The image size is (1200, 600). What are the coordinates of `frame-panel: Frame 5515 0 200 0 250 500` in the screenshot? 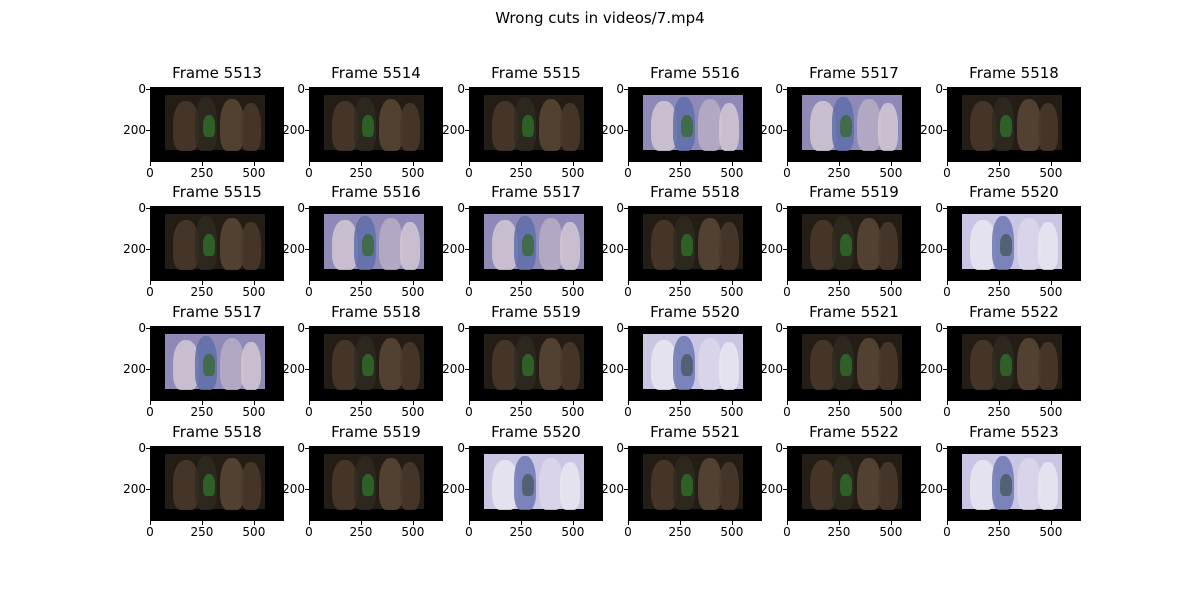 It's located at (203, 240).